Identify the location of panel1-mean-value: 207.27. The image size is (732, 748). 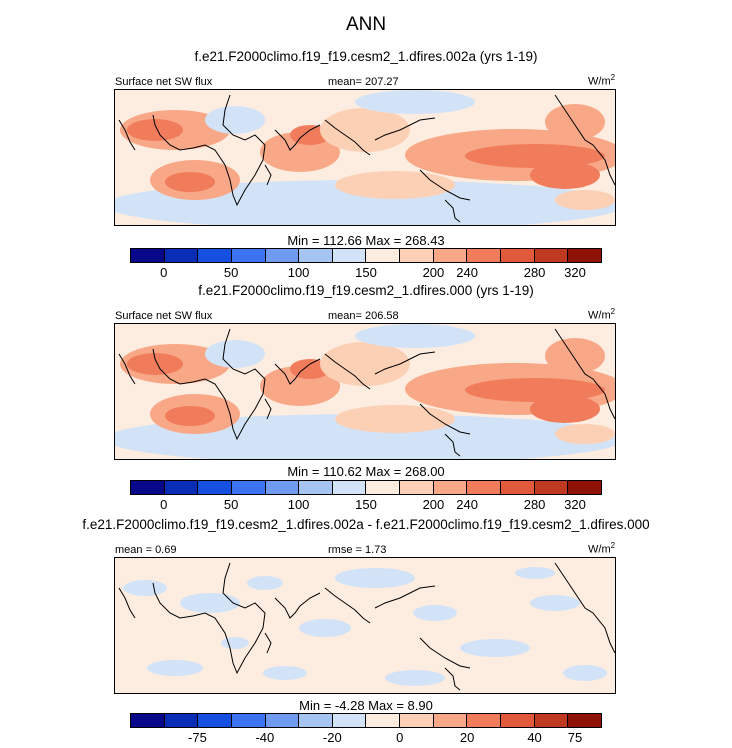
(382, 82).